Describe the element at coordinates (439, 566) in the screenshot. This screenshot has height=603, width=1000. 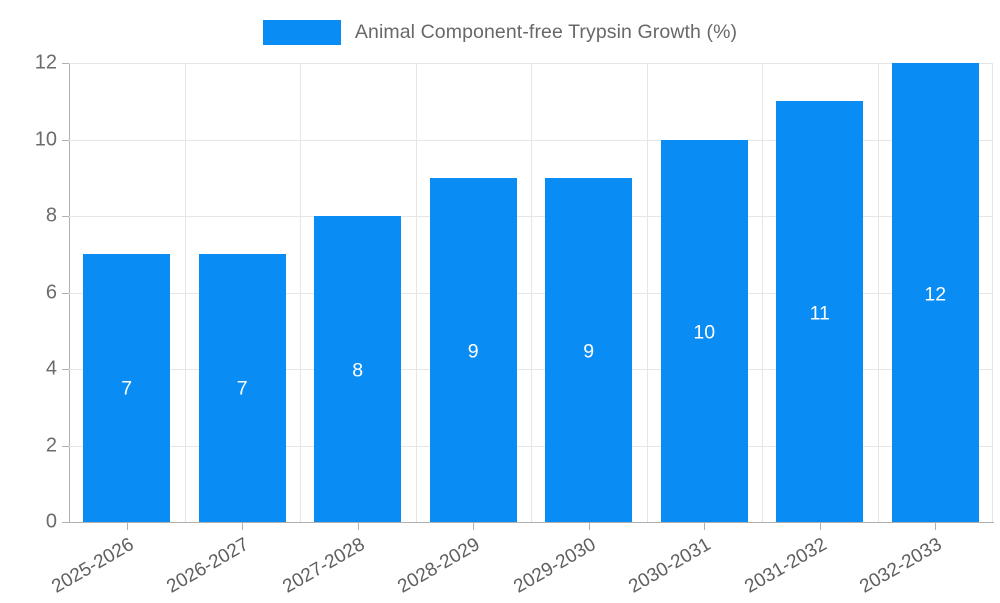
I see `x-axis-tick-label: 2028-2029` at that location.